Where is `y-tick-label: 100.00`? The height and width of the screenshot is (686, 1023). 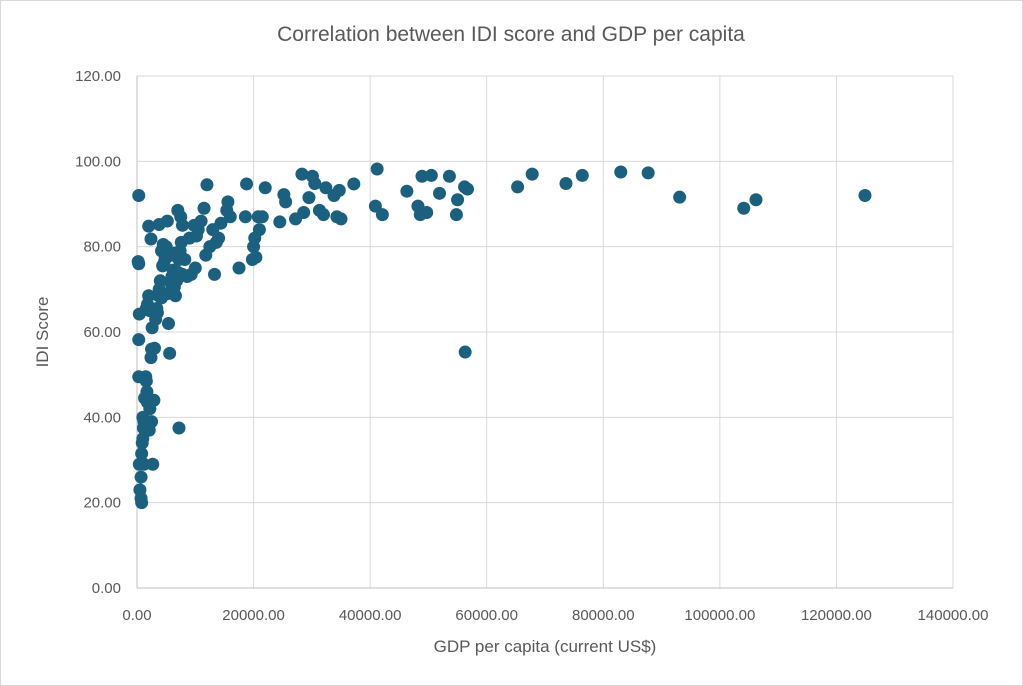
y-tick-label: 100.00 is located at coordinates (98, 161).